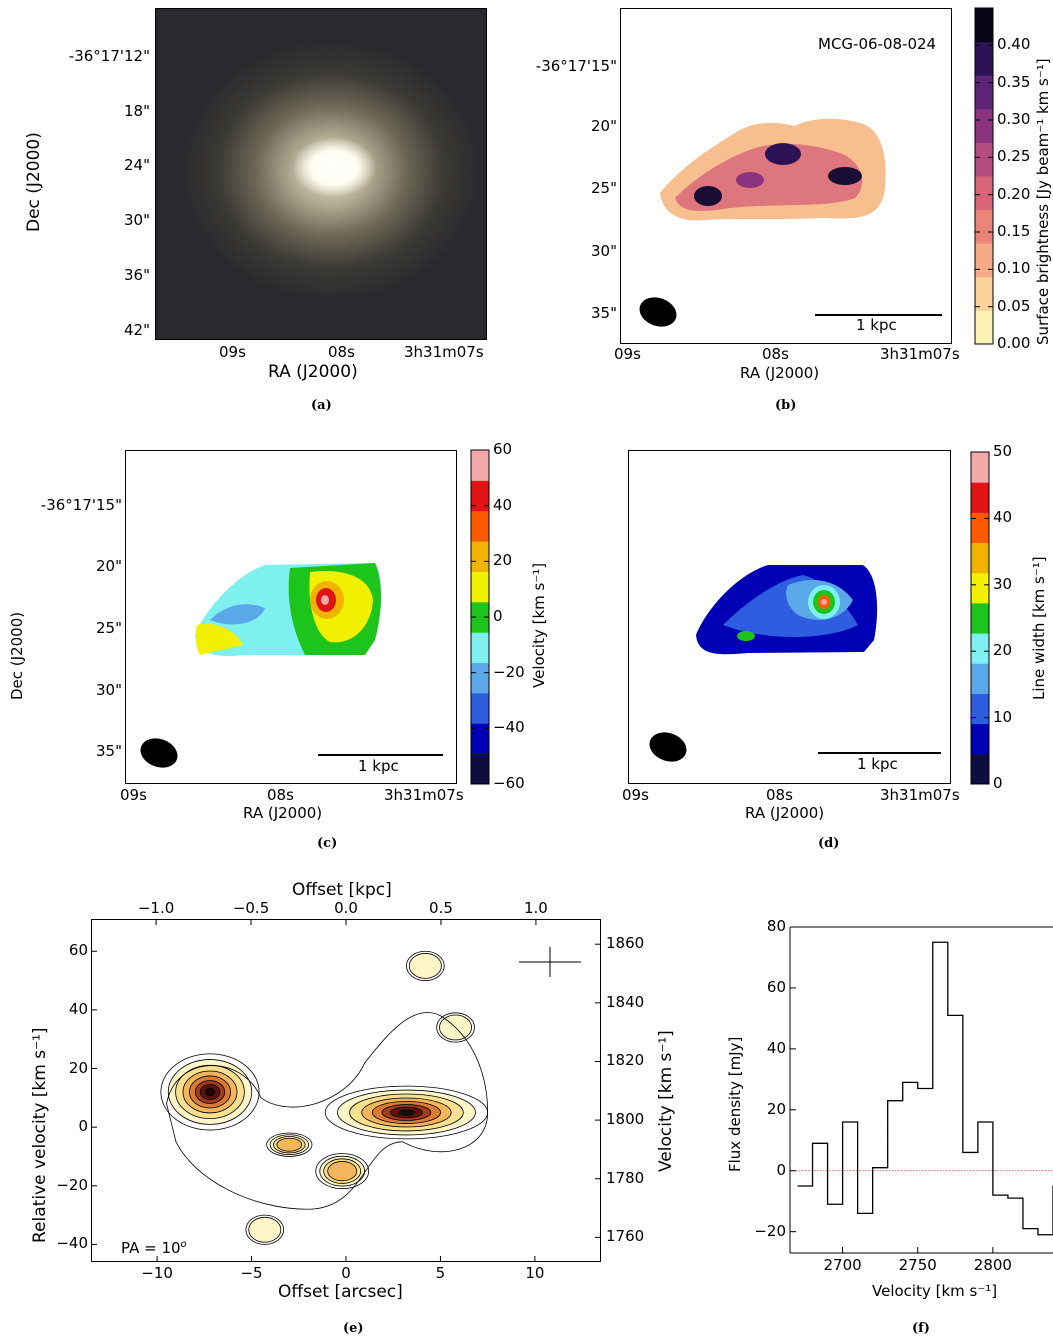  What do you see at coordinates (133, 795) in the screenshot?
I see `panel-c-xtick-0: 09s` at bounding box center [133, 795].